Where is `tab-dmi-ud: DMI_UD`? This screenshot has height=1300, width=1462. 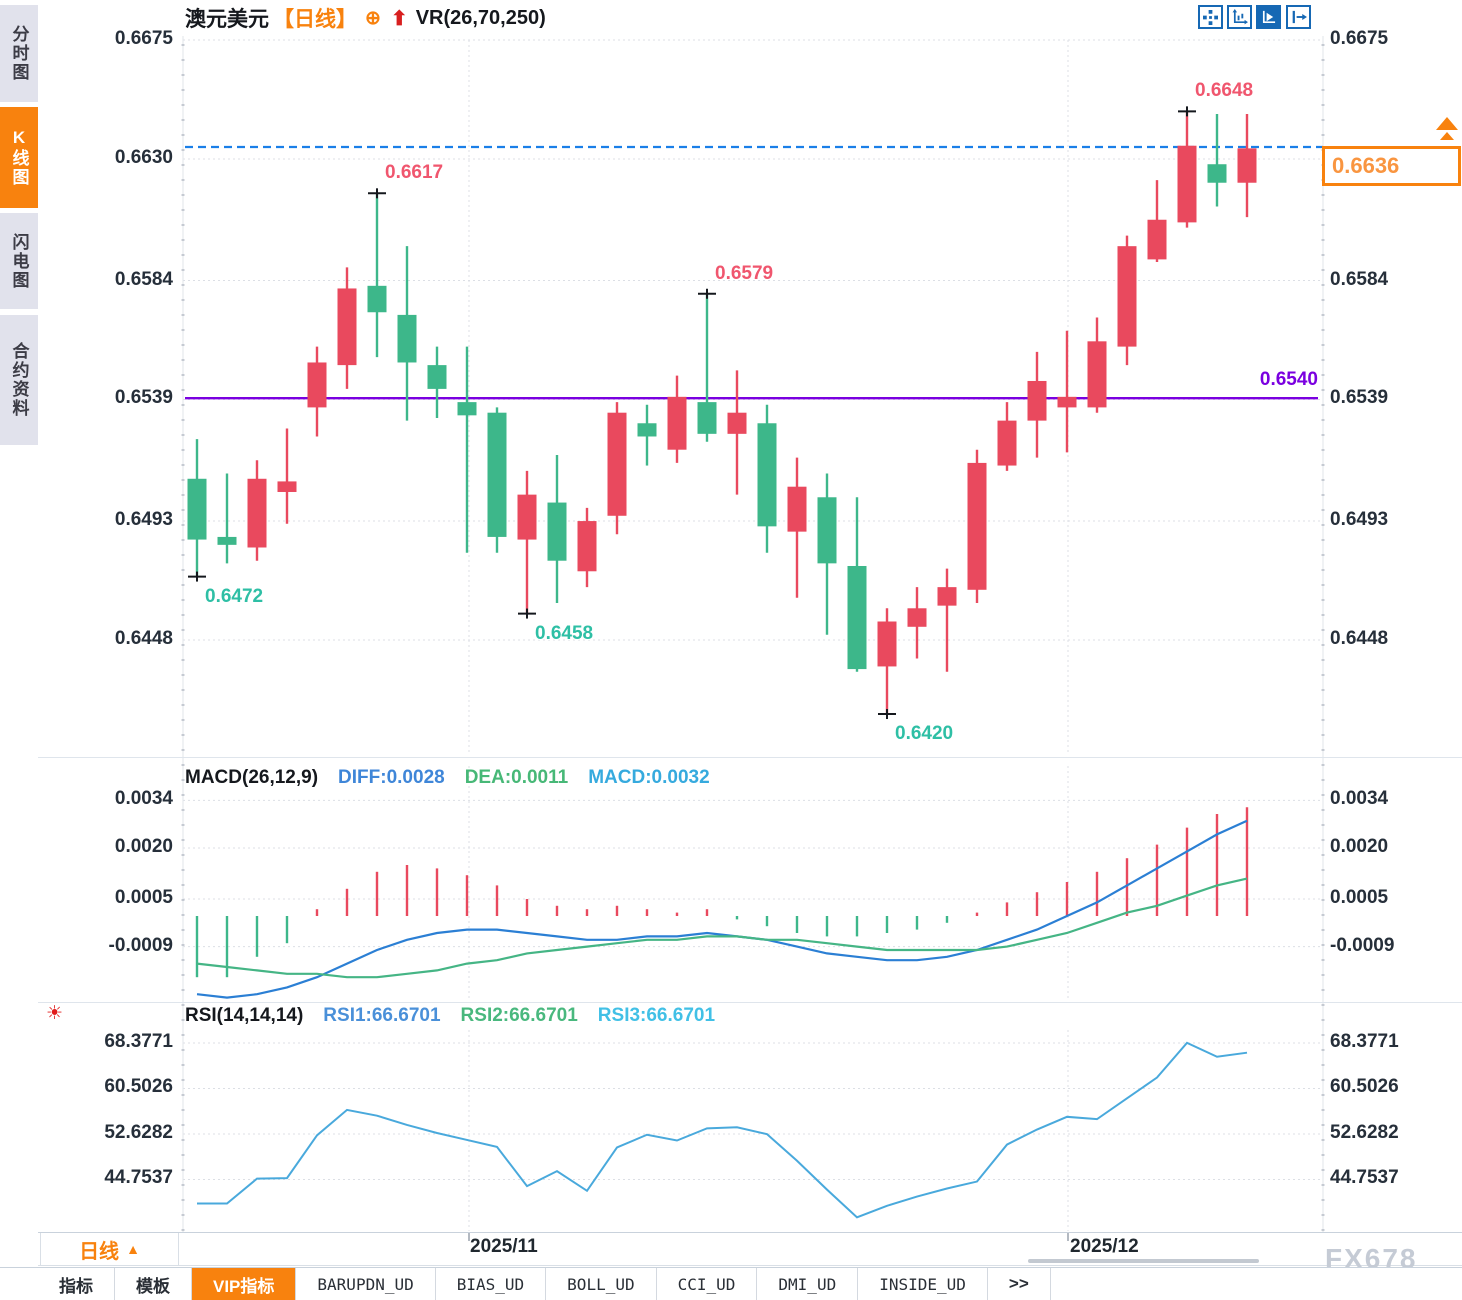 tab-dmi-ud: DMI_UD is located at coordinates (808, 1284).